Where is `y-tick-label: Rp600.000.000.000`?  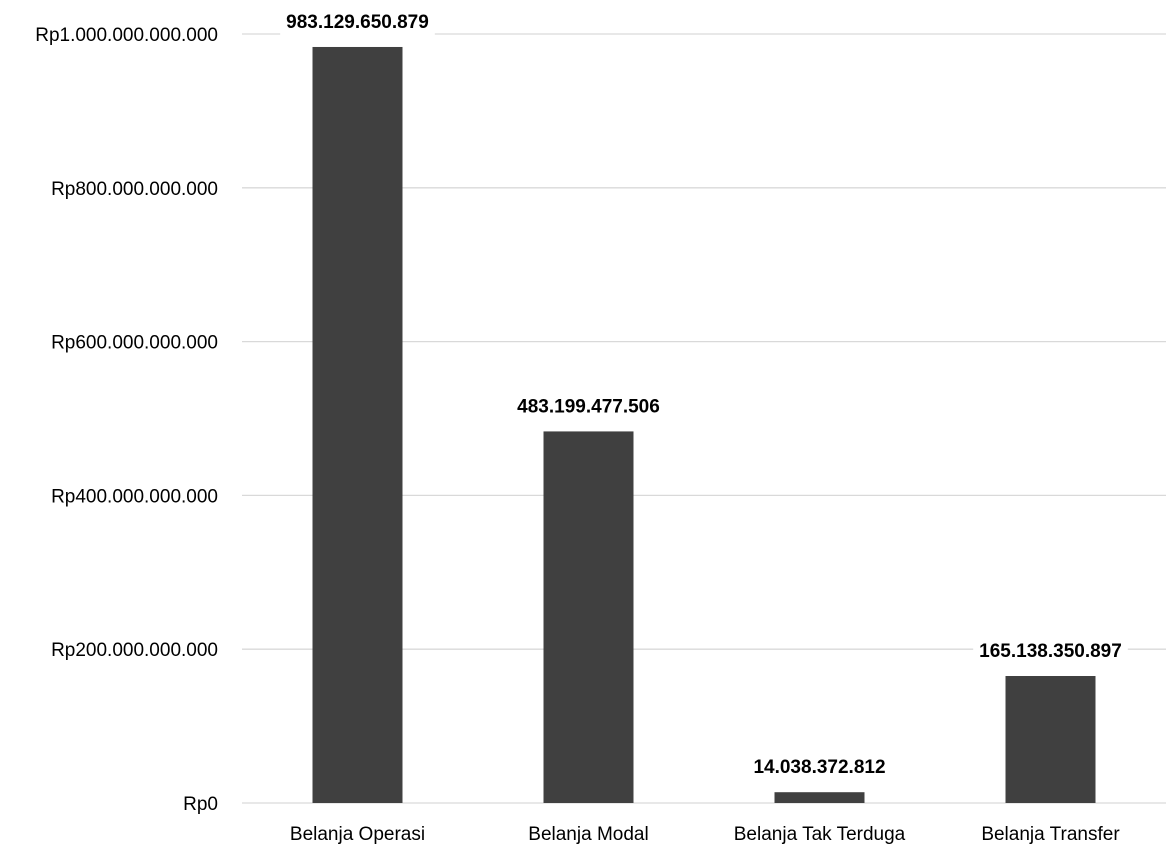
y-tick-label: Rp600.000.000.000 is located at coordinates (134, 343).